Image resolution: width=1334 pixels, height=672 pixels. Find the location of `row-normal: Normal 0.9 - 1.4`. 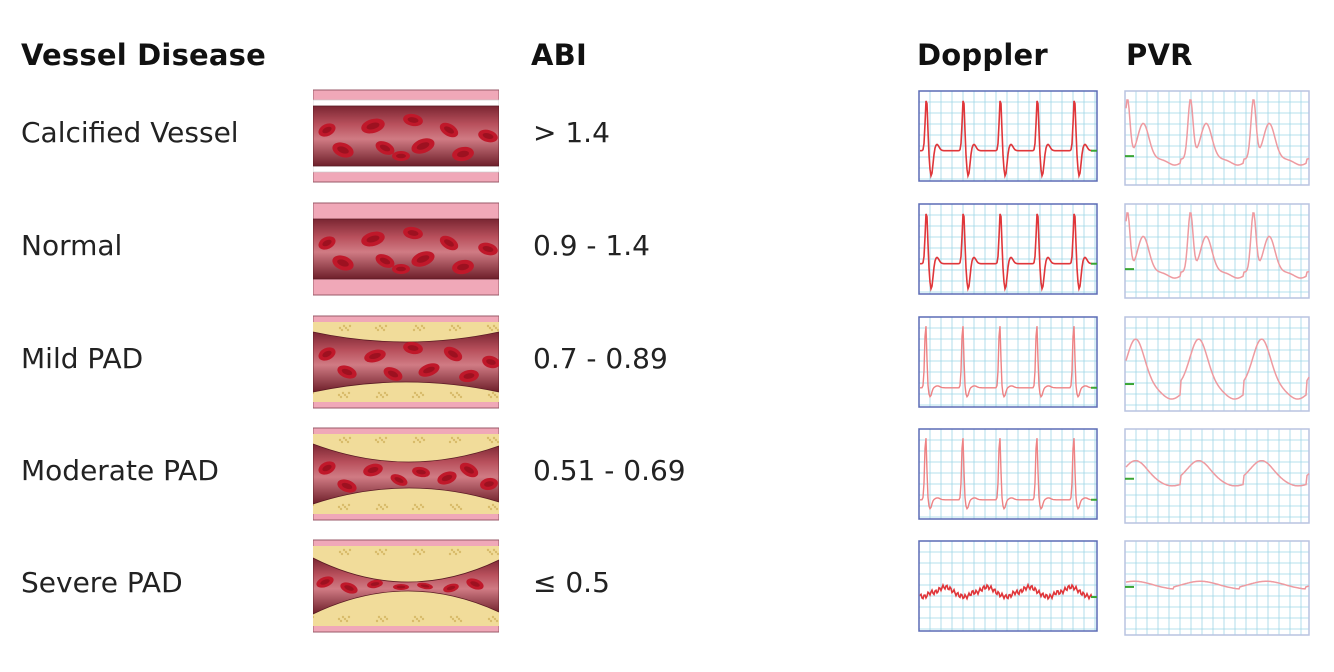

row-normal: Normal 0.9 - 1.4 is located at coordinates (667, 249).